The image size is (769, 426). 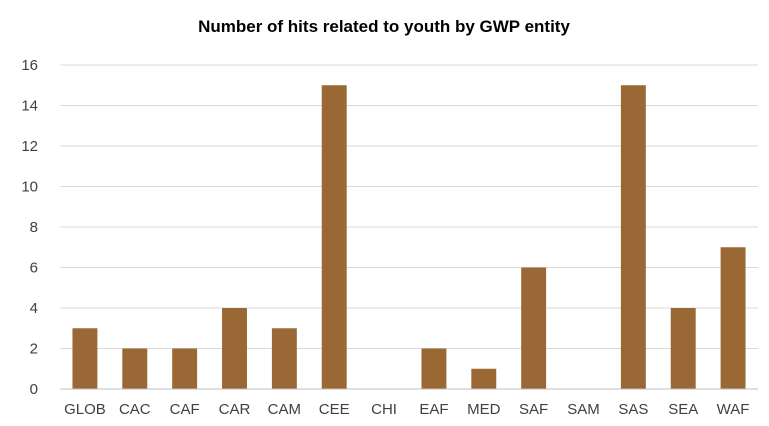 What do you see at coordinates (234, 348) in the screenshot?
I see `bar-car` at bounding box center [234, 348].